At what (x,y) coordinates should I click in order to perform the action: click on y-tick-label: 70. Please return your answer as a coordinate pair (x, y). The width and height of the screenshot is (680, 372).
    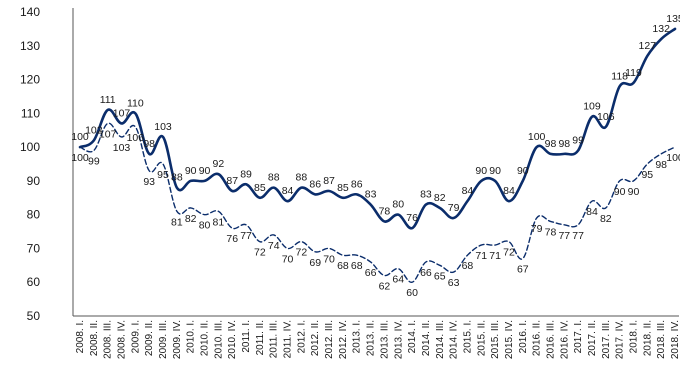
    Looking at the image, I should click on (34, 248).